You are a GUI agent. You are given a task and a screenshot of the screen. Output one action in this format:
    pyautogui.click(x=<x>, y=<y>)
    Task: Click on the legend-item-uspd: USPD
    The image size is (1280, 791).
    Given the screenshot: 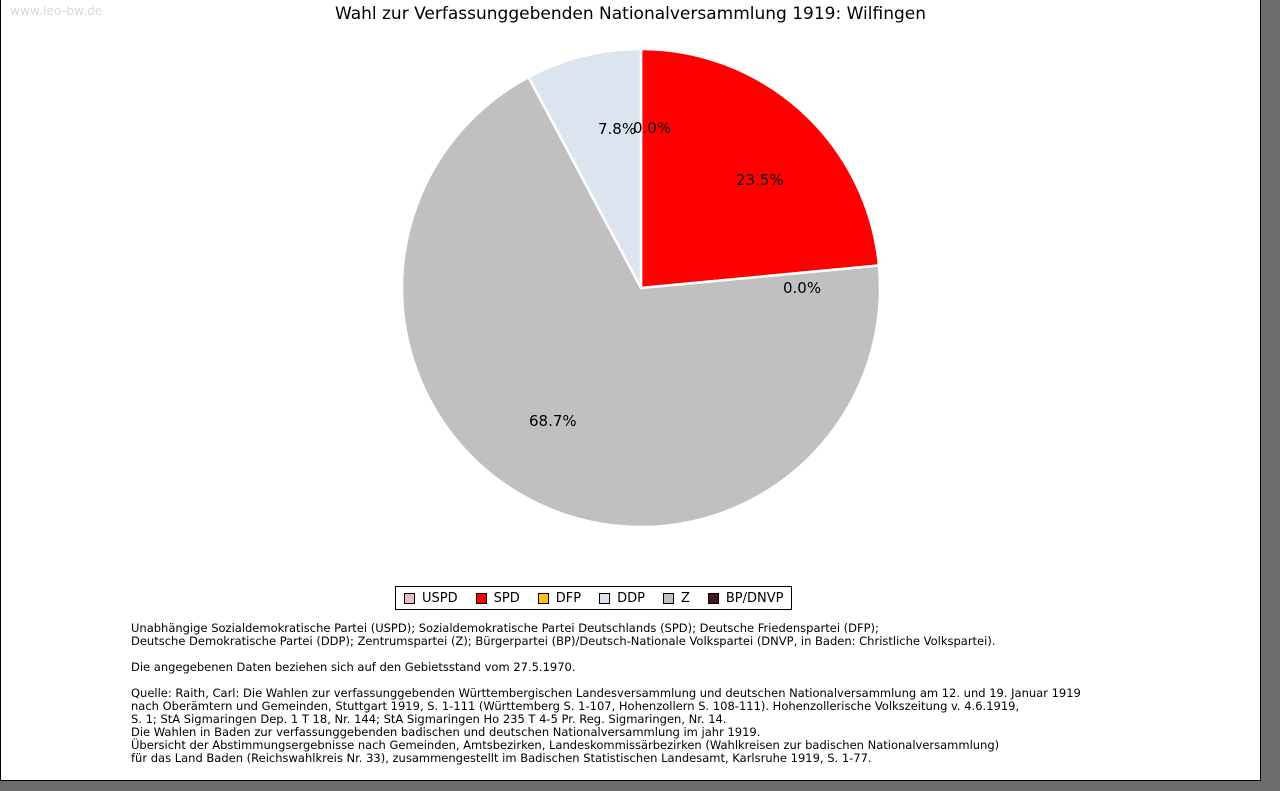 What is the action you would take?
    pyautogui.click(x=431, y=598)
    